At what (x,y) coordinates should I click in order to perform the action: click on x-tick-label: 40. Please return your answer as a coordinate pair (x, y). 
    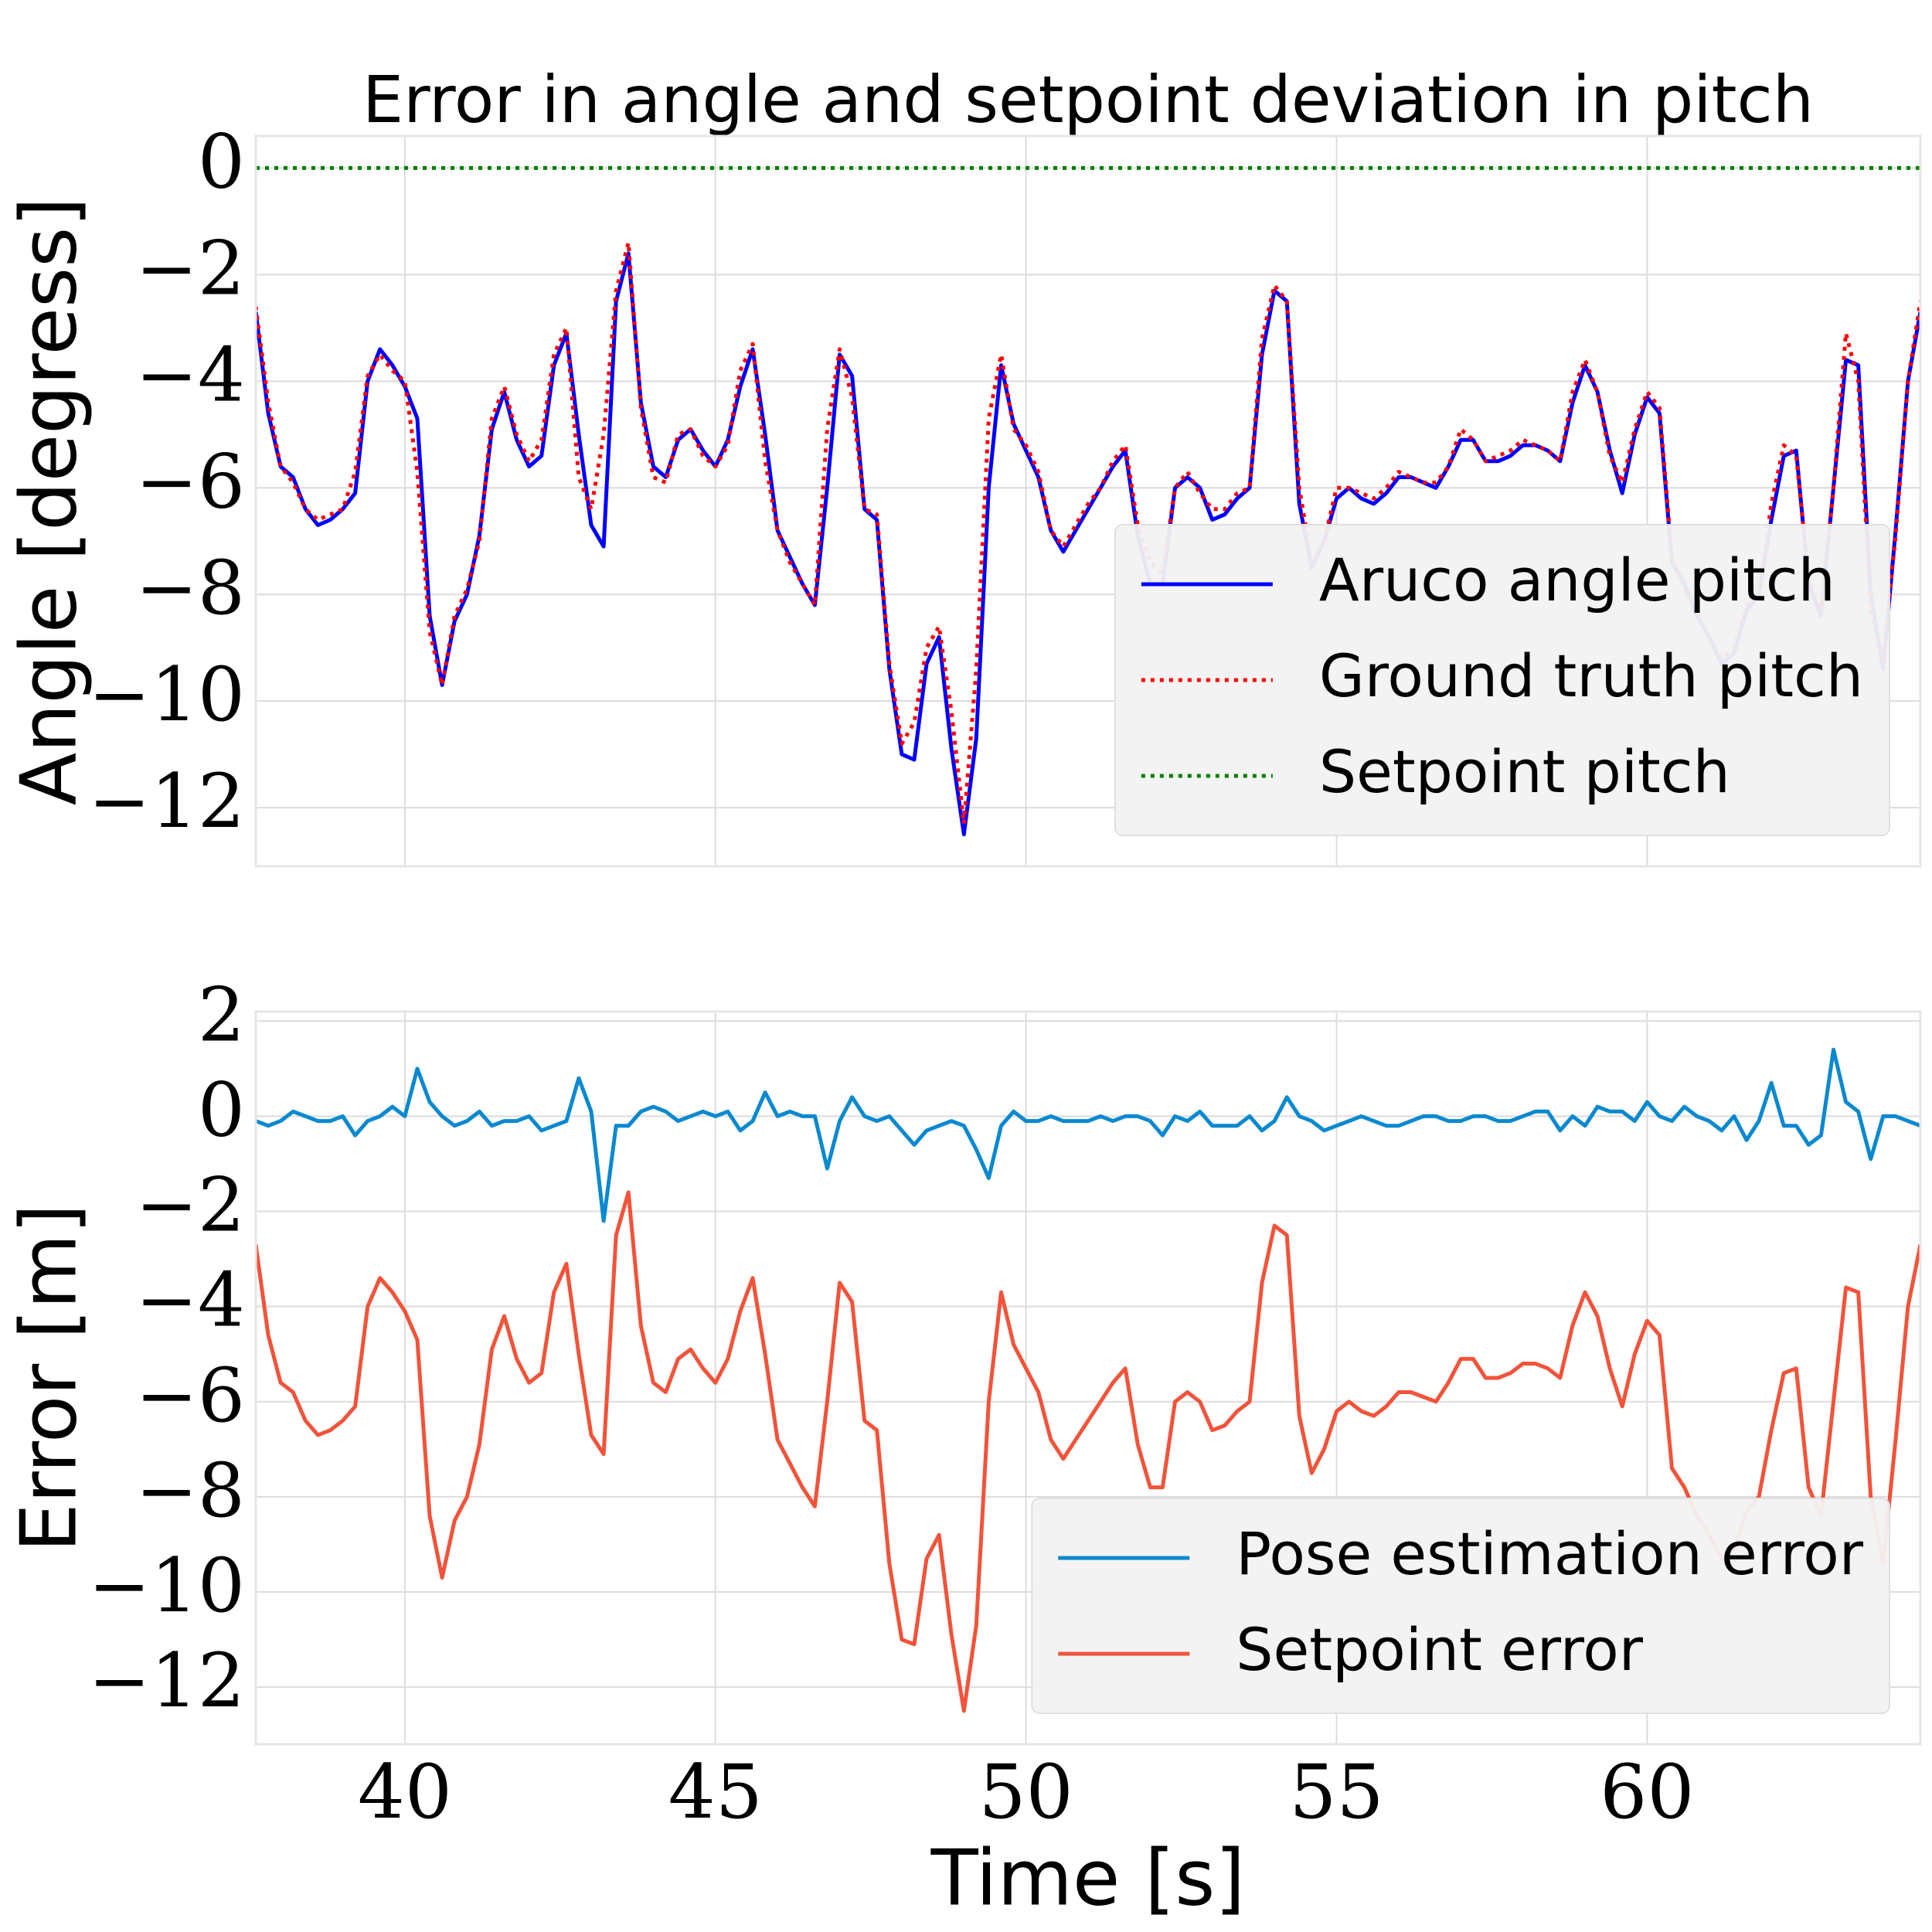
    Looking at the image, I should click on (405, 1792).